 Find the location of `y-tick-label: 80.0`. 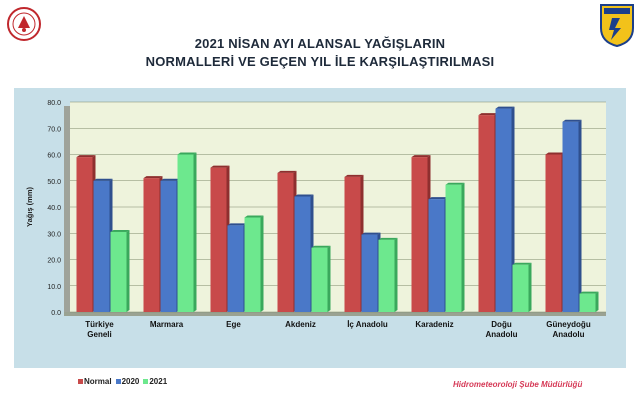

y-tick-label: 80.0 is located at coordinates (54, 103).